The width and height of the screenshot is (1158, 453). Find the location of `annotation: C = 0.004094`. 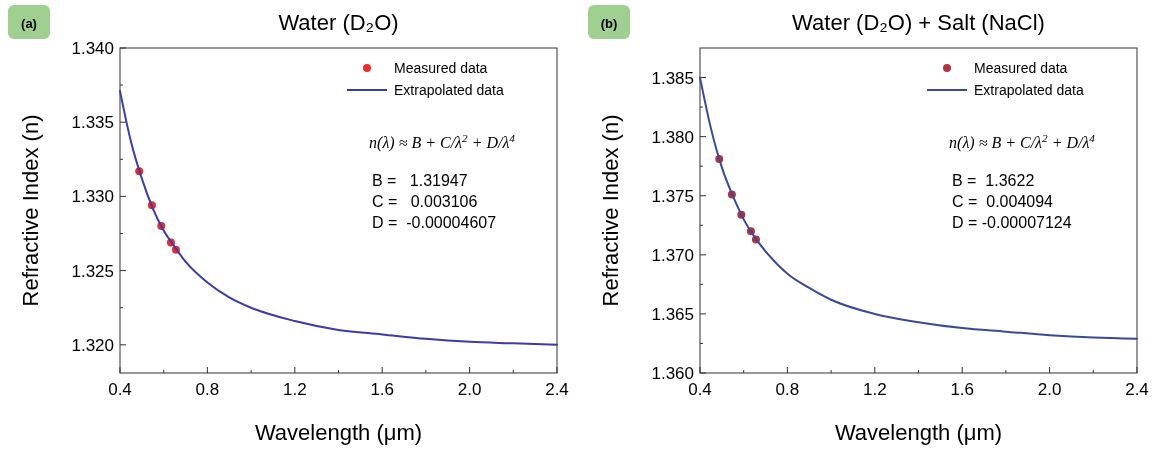

annotation: C = 0.004094 is located at coordinates (1003, 201).